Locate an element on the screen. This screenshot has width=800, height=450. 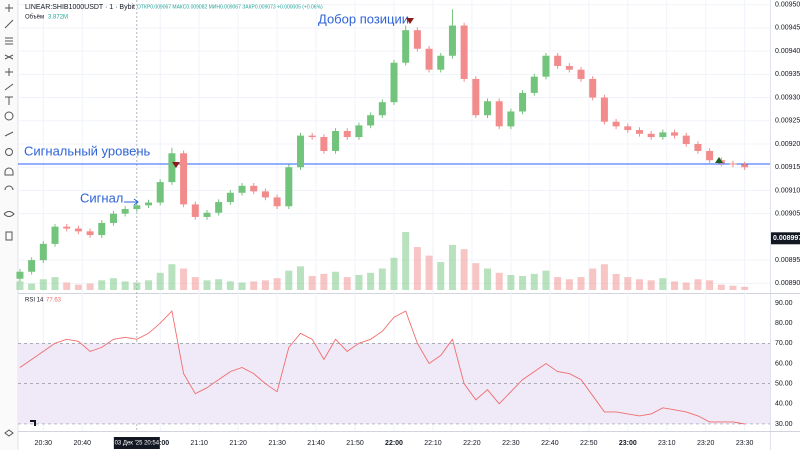
tool-brush is located at coordinates (9, 87).